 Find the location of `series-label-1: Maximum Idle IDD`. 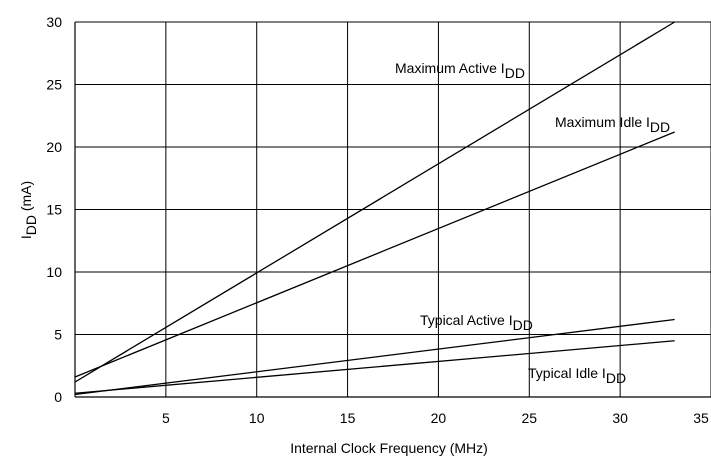

series-label-1: Maximum Idle IDD is located at coordinates (612, 124).